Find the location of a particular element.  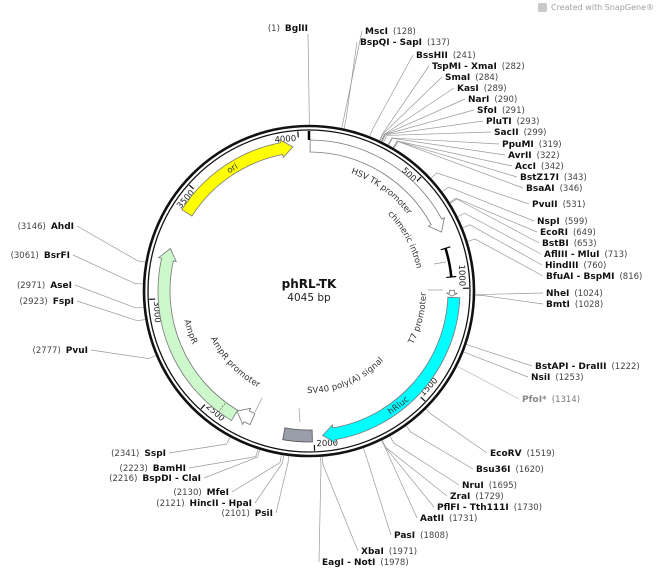

feature-chimeric-intron is located at coordinates (448, 262).